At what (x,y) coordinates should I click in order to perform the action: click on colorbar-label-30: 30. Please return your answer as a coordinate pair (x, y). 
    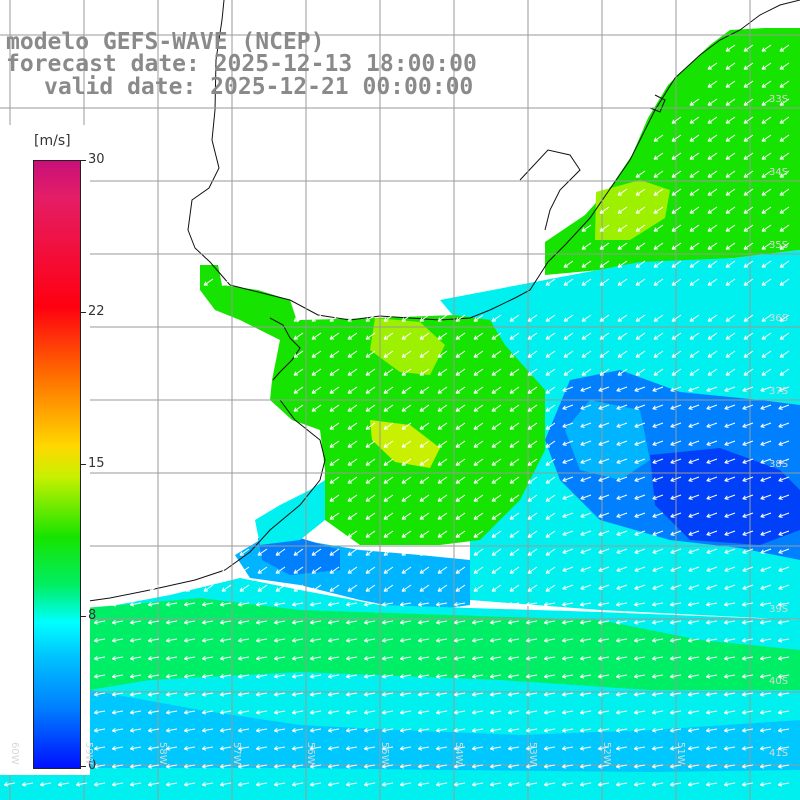
    Looking at the image, I should click on (96, 159).